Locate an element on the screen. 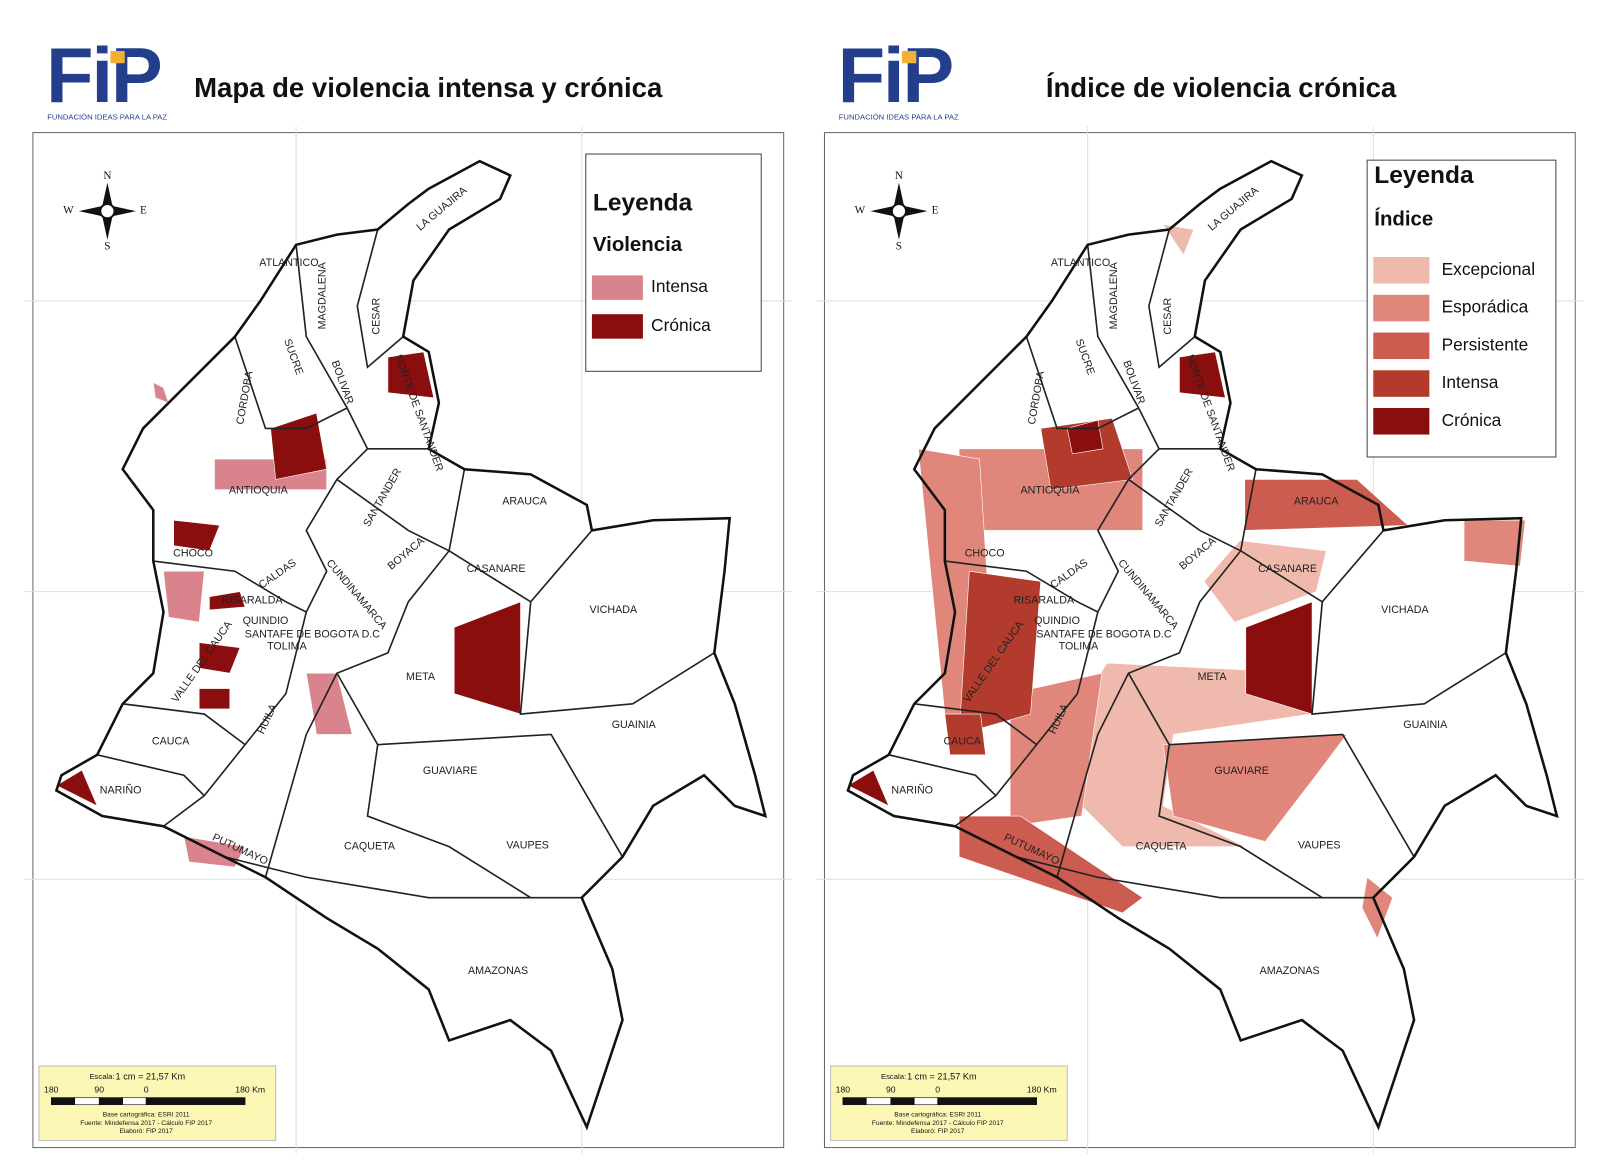  panel-title: Mapa de violencia intensa y crónica is located at coordinates (428, 87).